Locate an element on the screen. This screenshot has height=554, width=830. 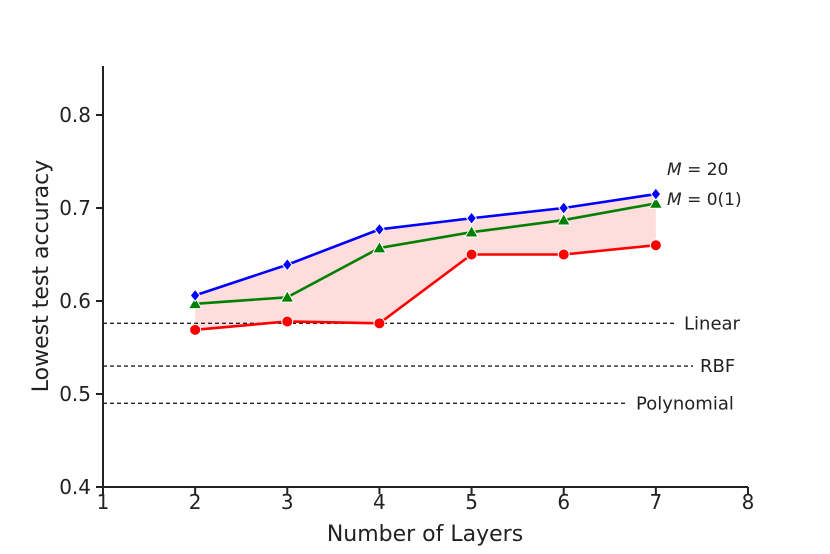
x-axis-title: Number of Layers is located at coordinates (425, 534).